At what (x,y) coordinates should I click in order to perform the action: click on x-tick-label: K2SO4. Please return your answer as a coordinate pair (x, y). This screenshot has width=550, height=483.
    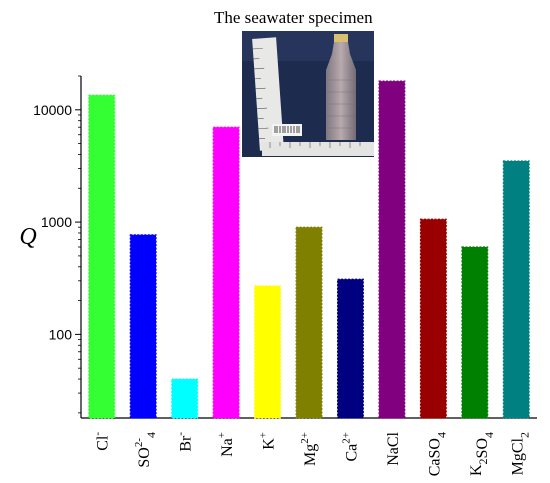
    Looking at the image, I should click on (482, 454).